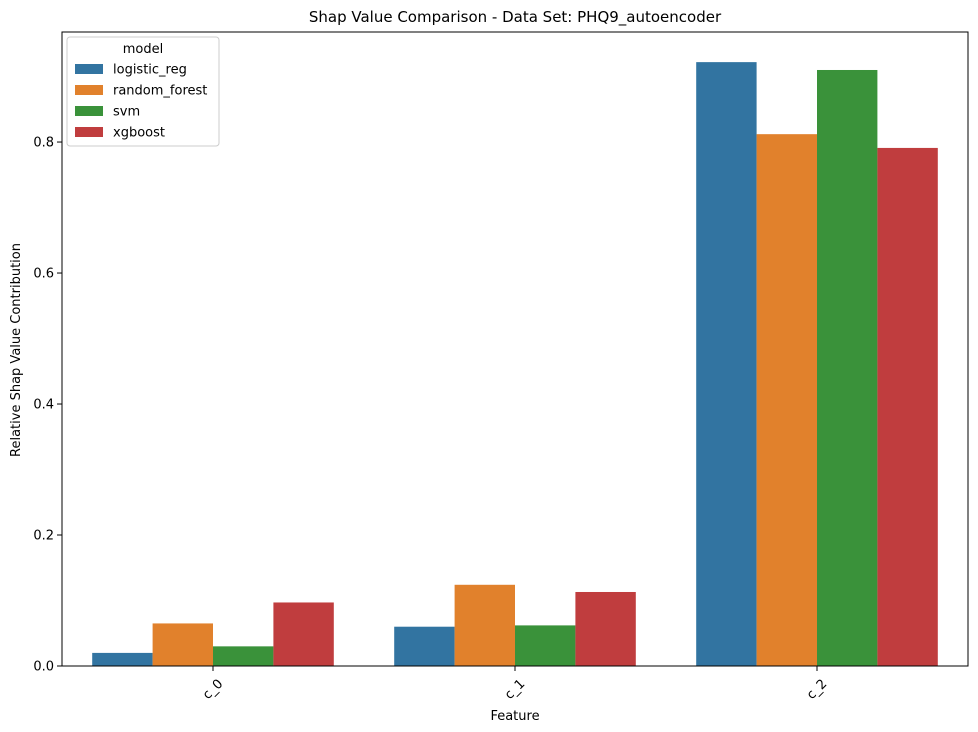 This screenshot has width=978, height=732. Describe the element at coordinates (817, 690) in the screenshot. I see `x-tick-label: c_2` at that location.